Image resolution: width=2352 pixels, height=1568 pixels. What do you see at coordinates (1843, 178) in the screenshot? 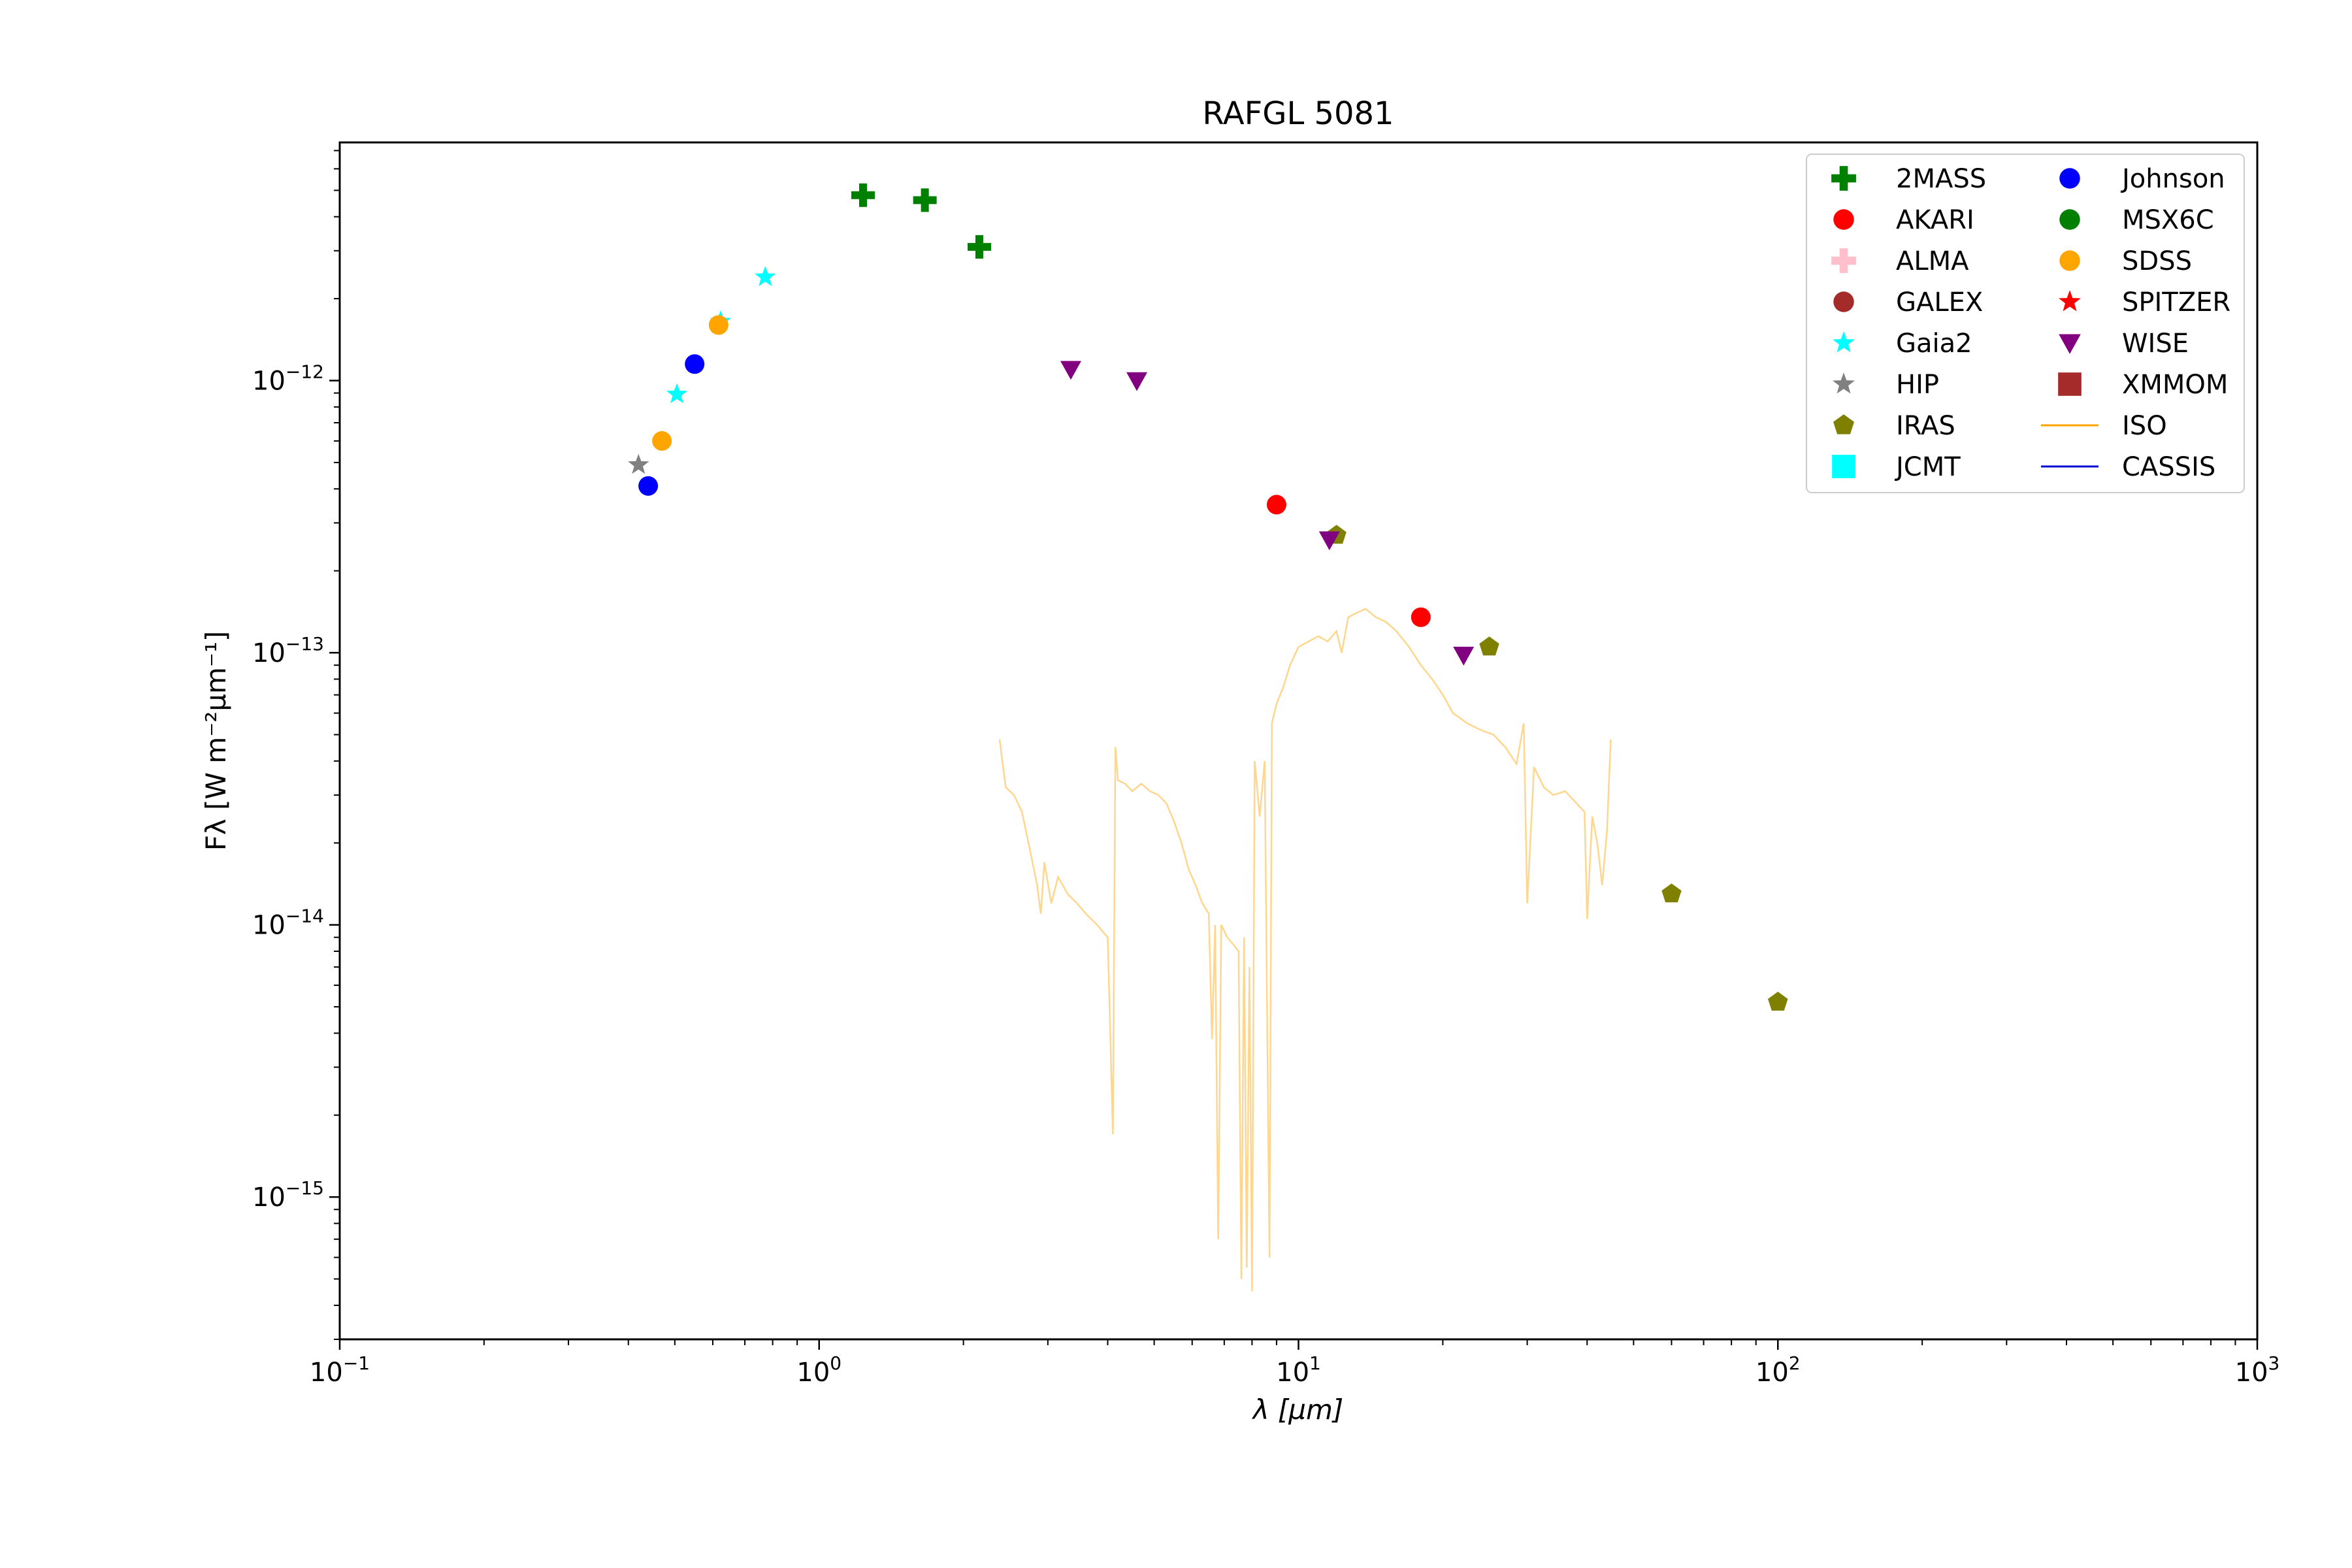
I see `legend-marker-2mass` at bounding box center [1843, 178].